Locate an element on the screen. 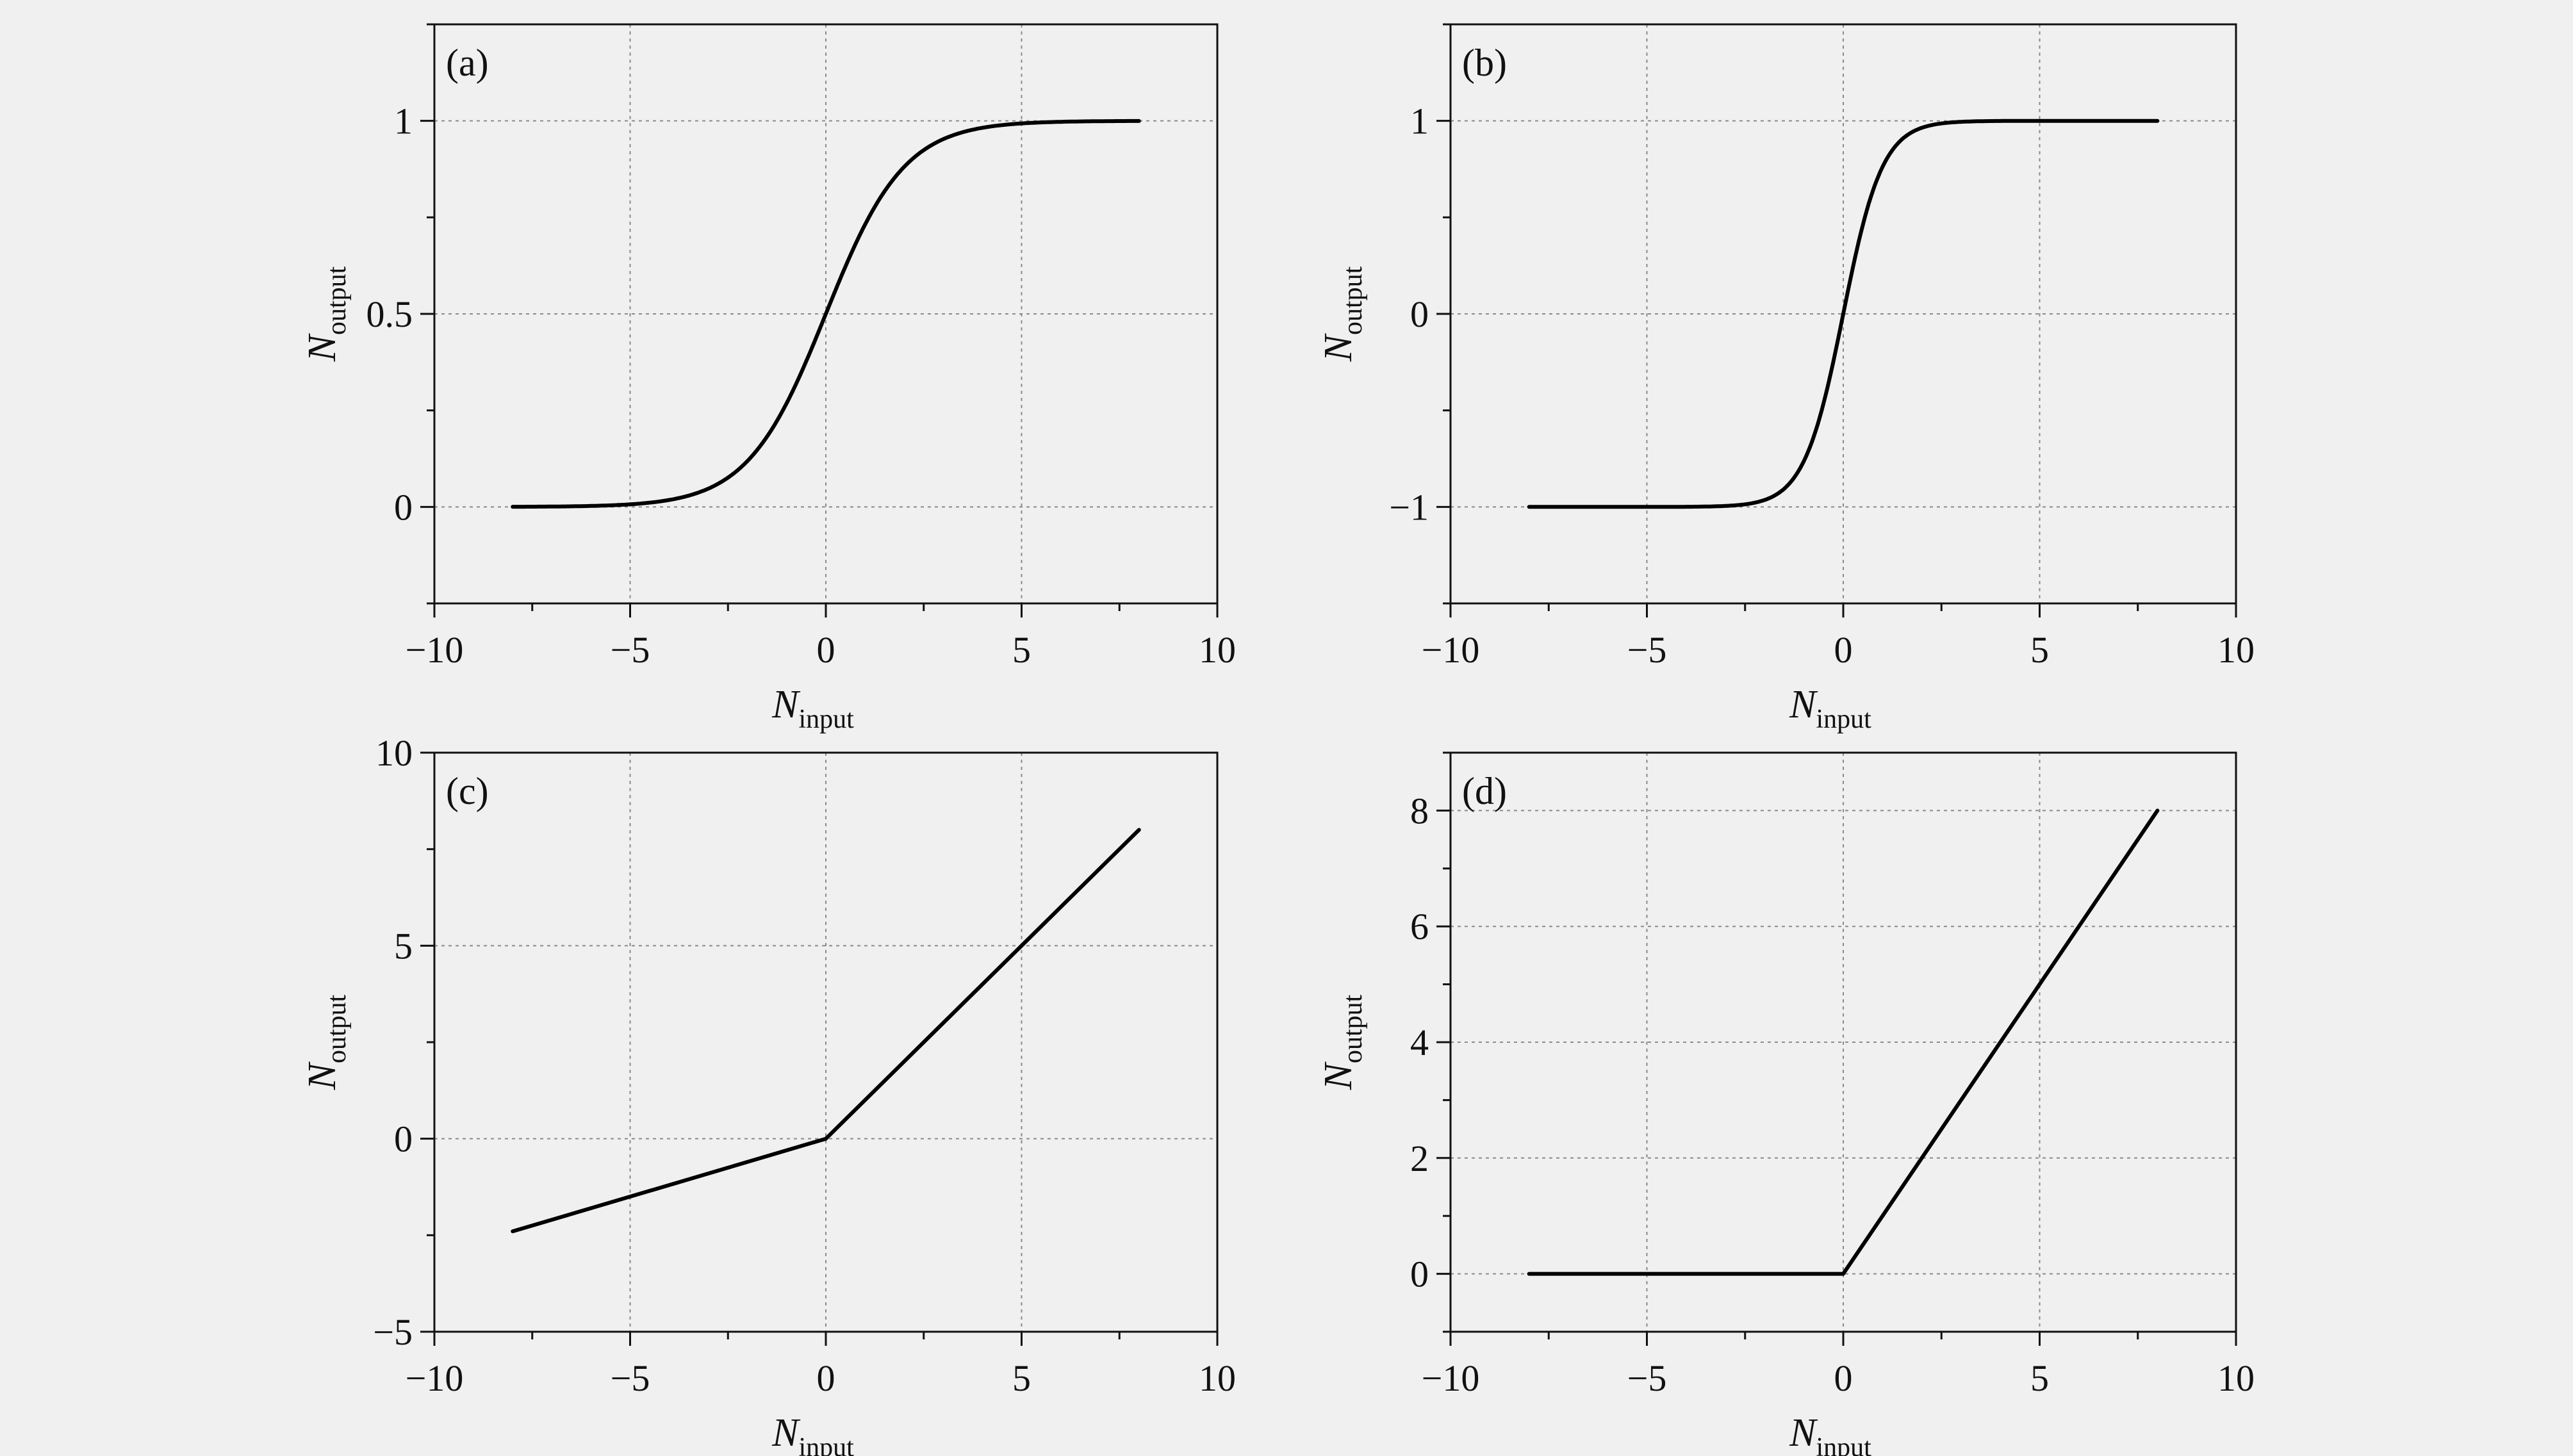 The image size is (2573, 1456). y-tick-label: 8 is located at coordinates (1420, 810).